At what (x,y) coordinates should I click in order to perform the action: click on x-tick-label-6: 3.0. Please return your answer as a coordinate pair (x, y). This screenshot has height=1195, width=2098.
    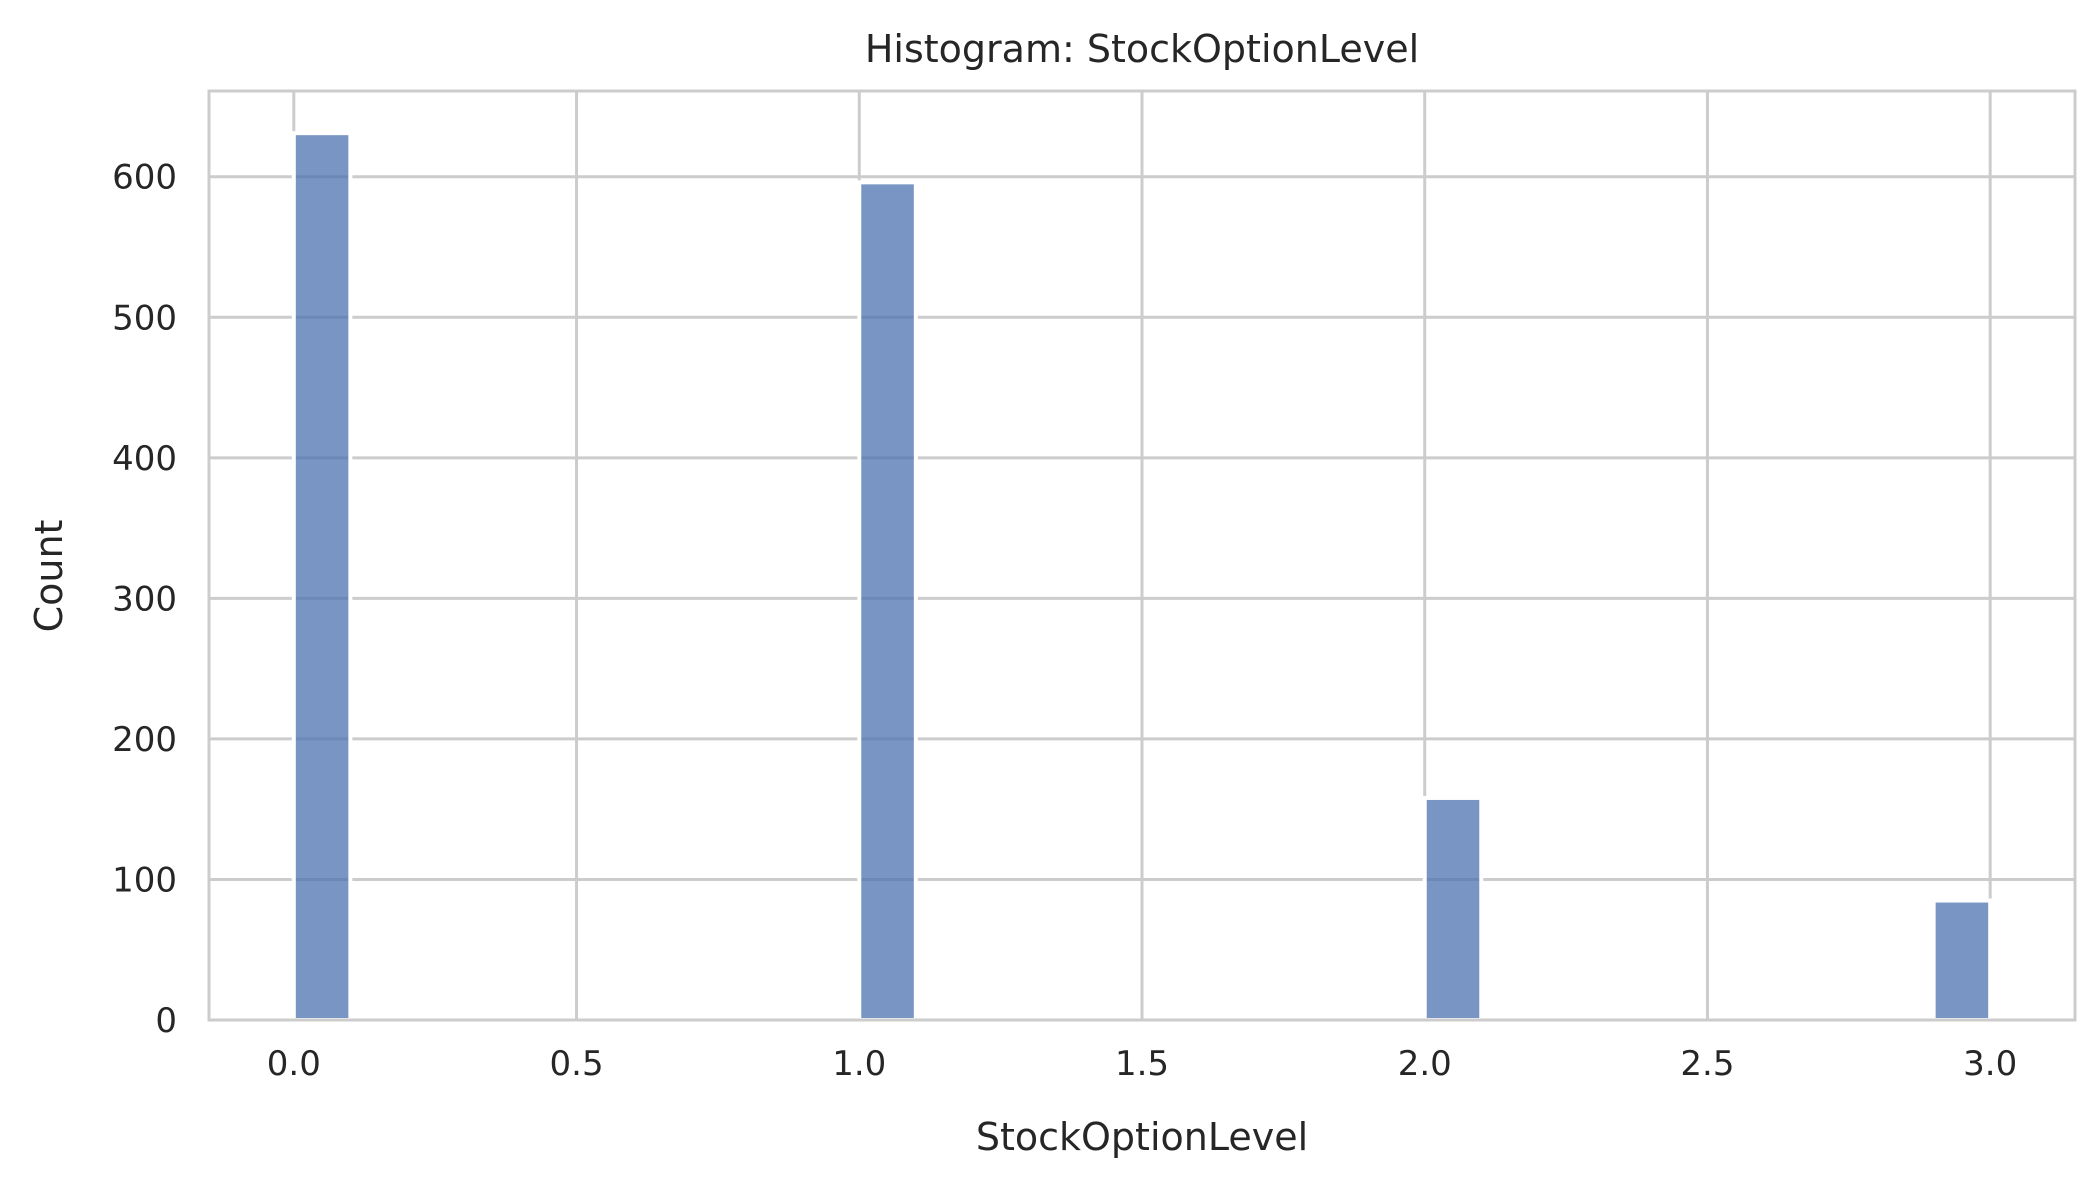
    Looking at the image, I should click on (1990, 1064).